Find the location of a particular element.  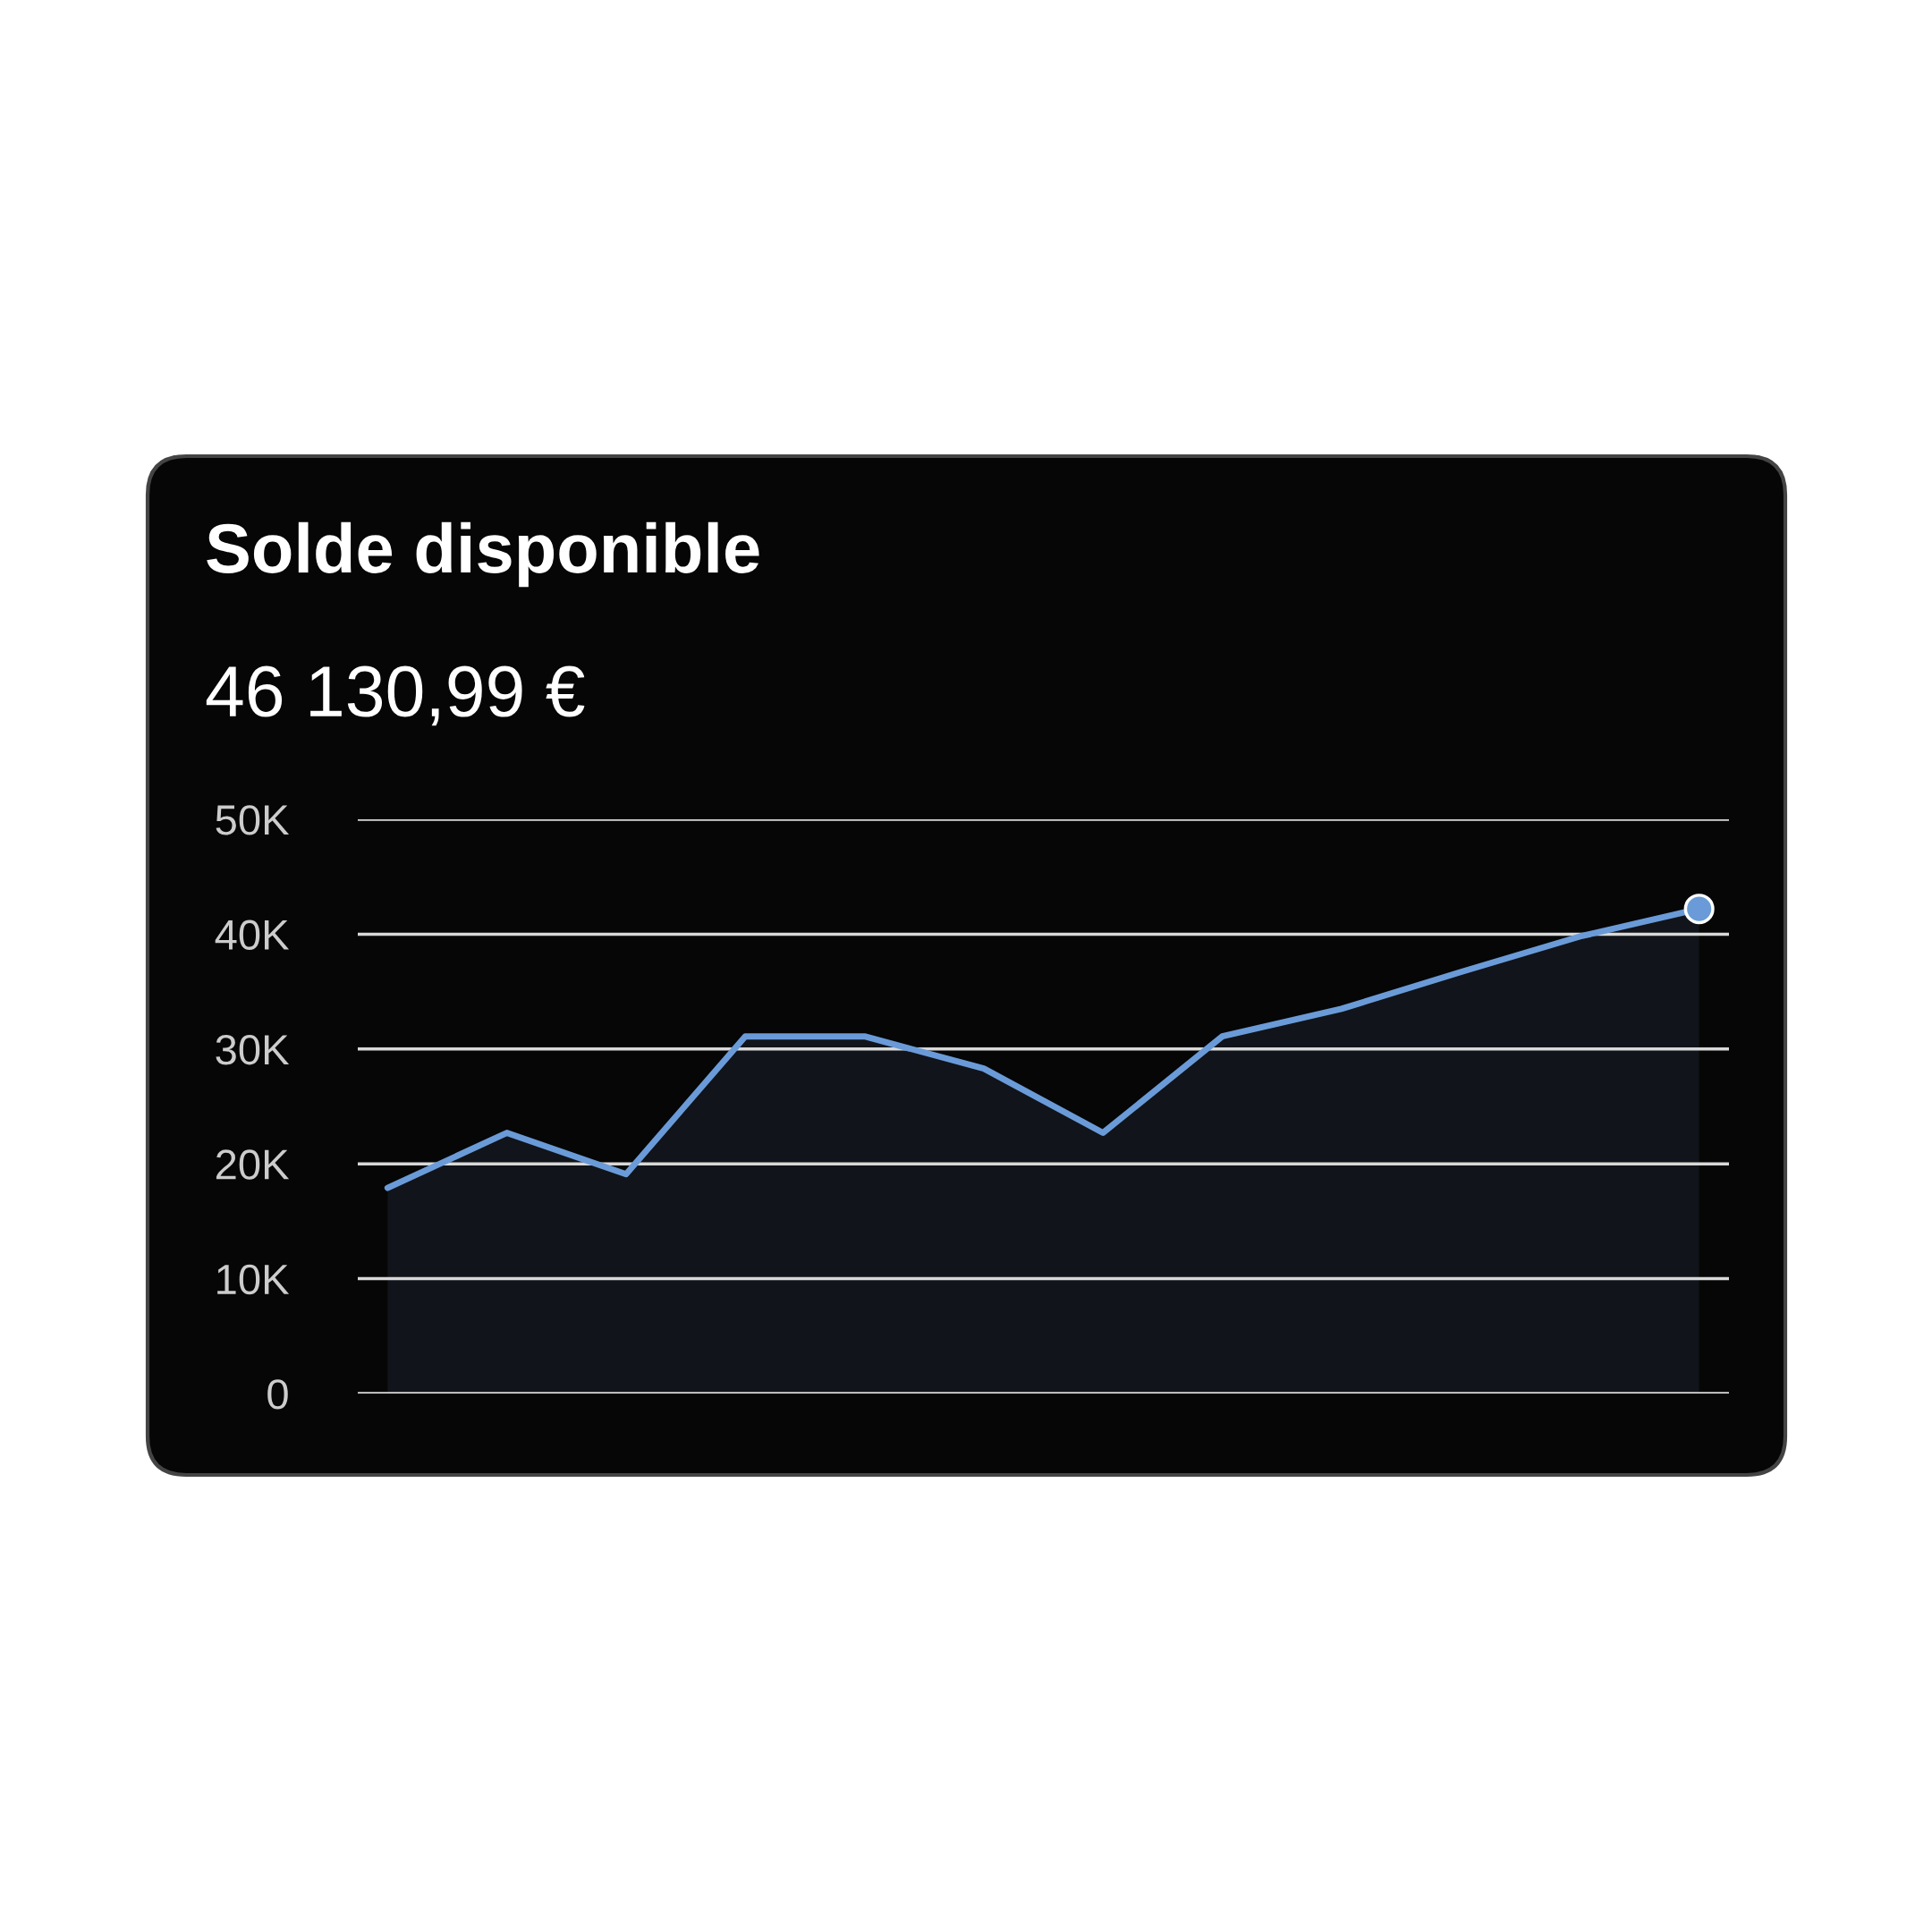

chart-title: Solde disponible is located at coordinates (483, 554).